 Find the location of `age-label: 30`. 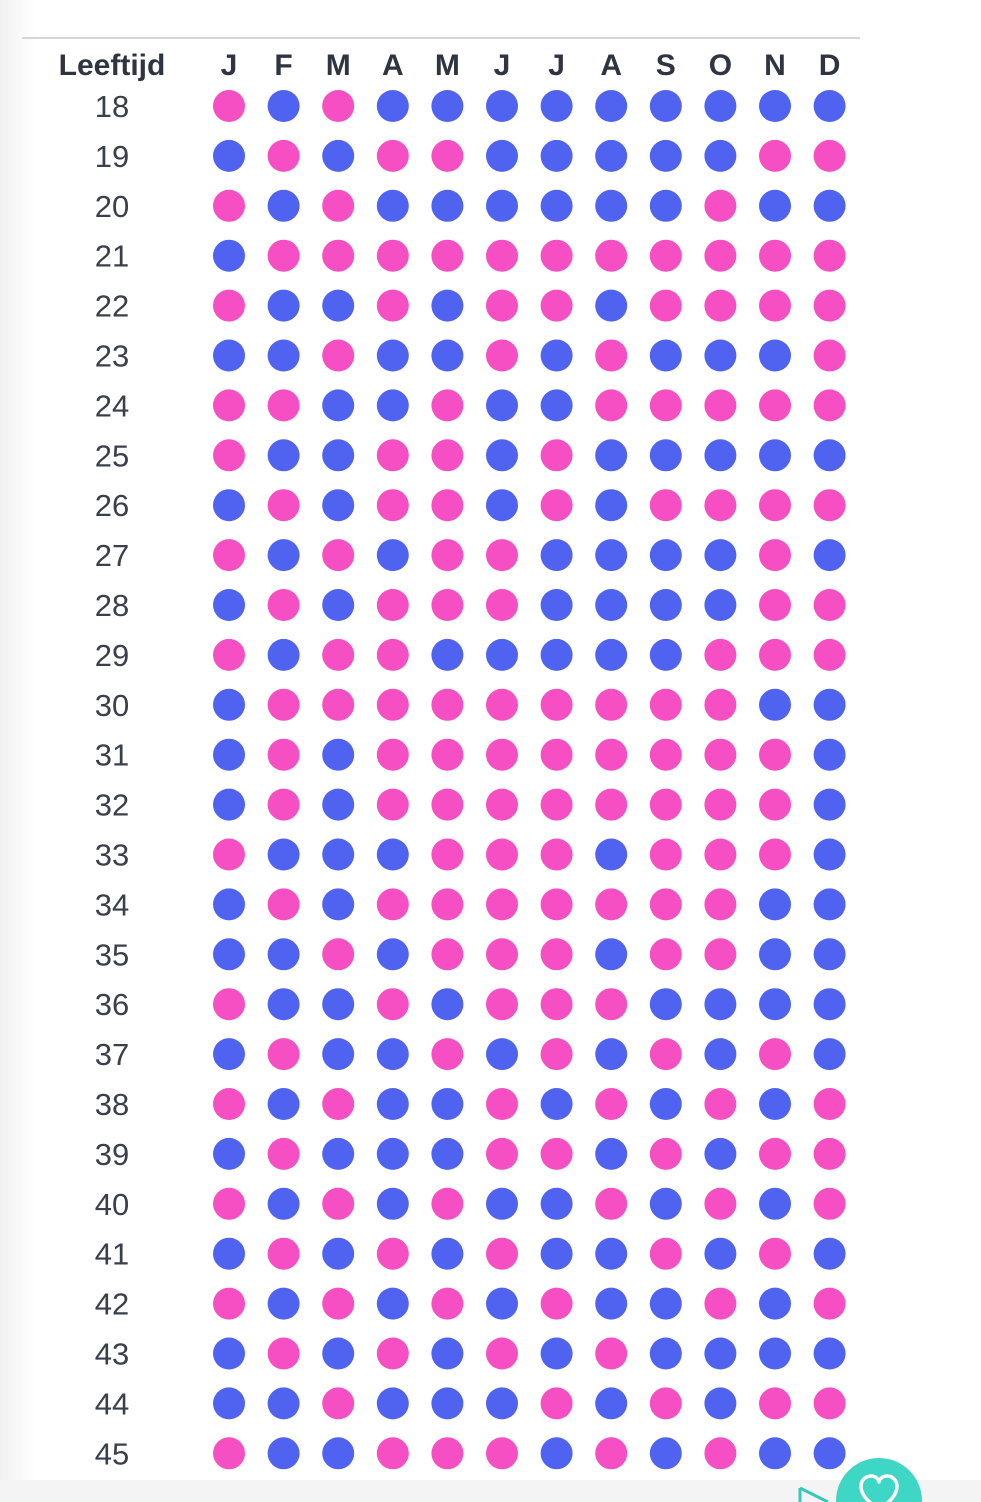

age-label: 30 is located at coordinates (112, 705).